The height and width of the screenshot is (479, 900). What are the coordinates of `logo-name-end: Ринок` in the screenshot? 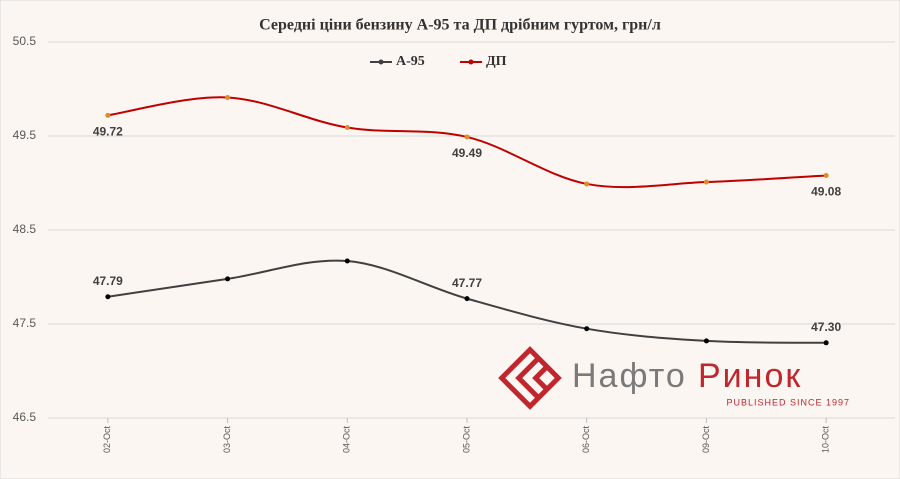 It's located at (750, 376).